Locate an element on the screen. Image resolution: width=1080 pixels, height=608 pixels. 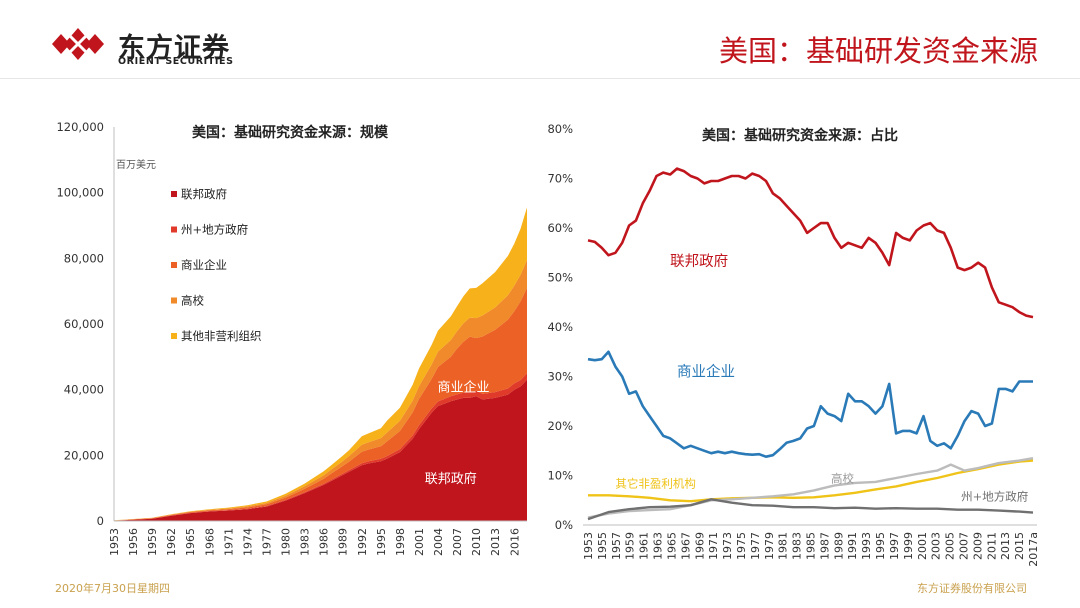
left-xtick-label: 1971 is located at coordinates (228, 542).